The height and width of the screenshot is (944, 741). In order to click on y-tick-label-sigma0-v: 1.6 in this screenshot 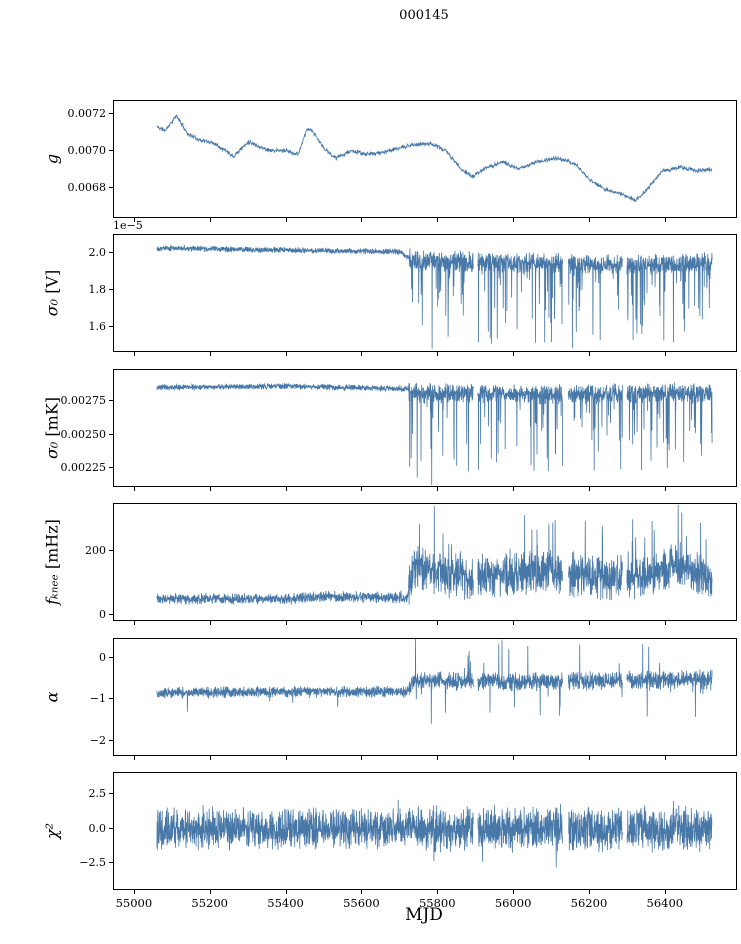, I will do `click(97, 327)`.